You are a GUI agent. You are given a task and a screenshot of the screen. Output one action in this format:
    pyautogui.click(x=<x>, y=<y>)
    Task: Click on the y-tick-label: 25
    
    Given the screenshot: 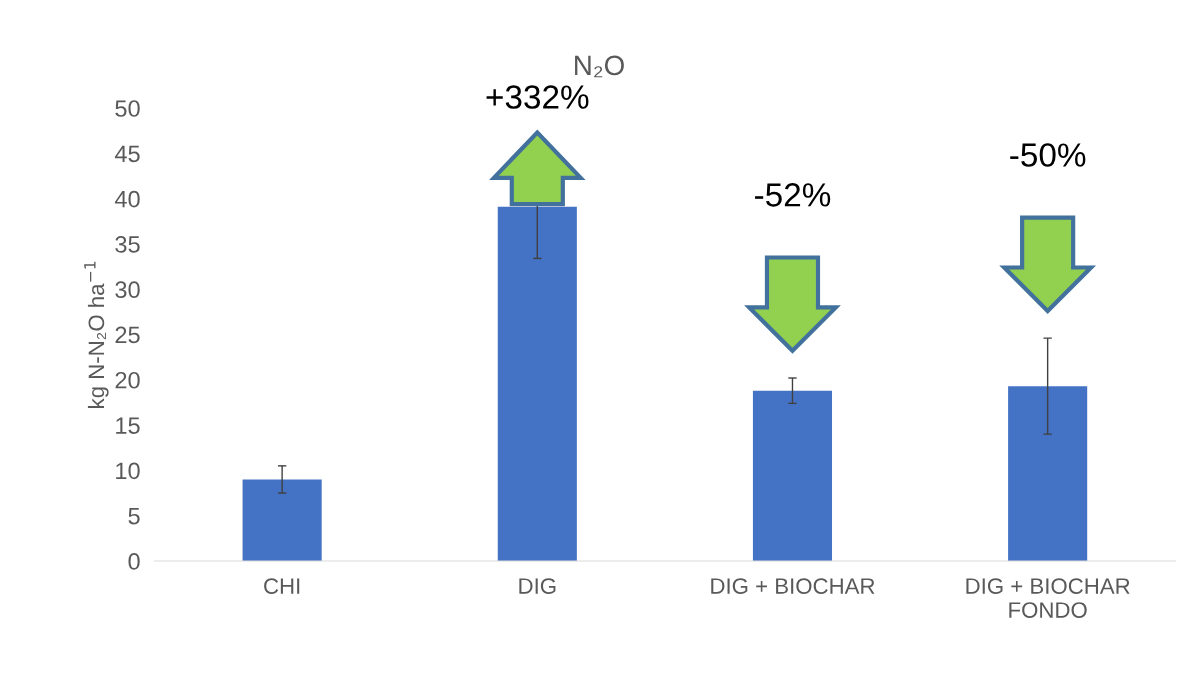 What is the action you would take?
    pyautogui.click(x=127, y=335)
    